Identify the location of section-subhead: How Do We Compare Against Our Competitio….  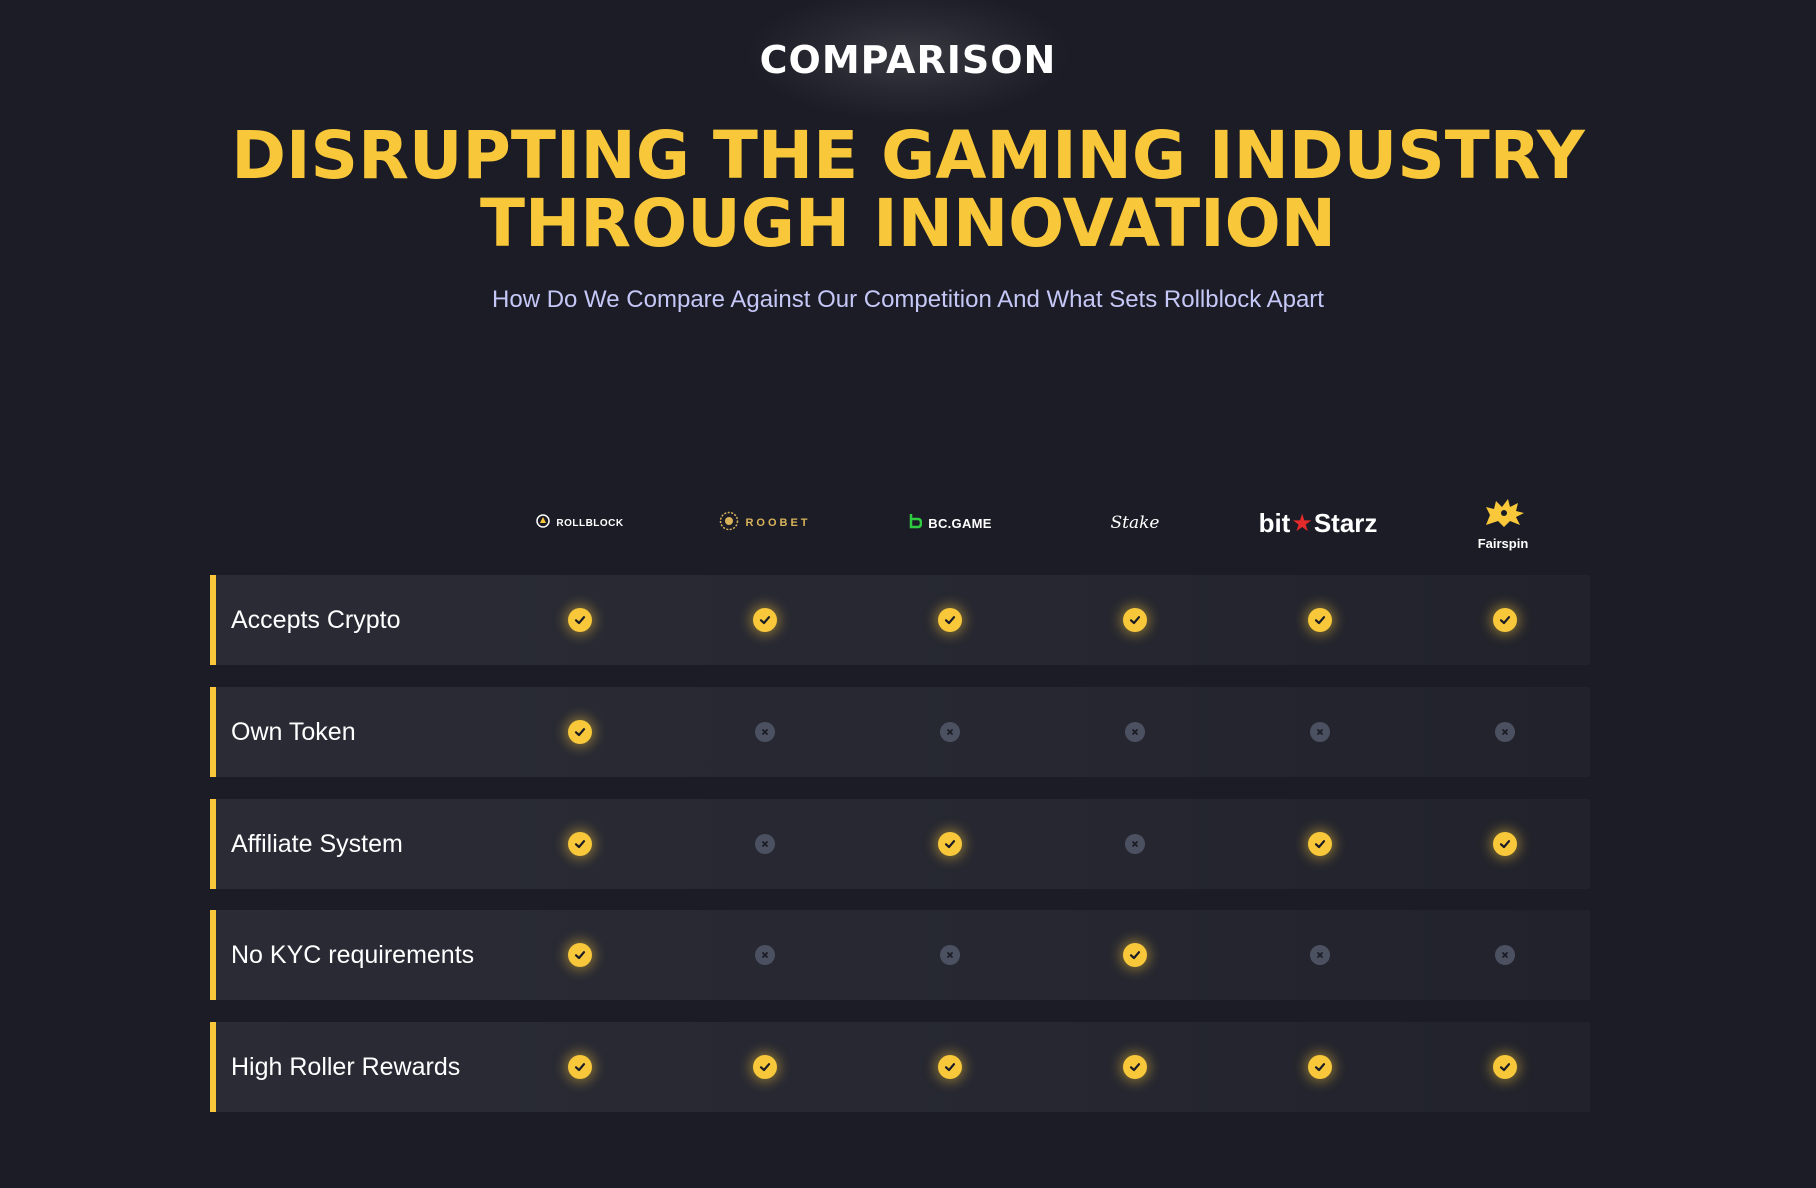
(908, 299).